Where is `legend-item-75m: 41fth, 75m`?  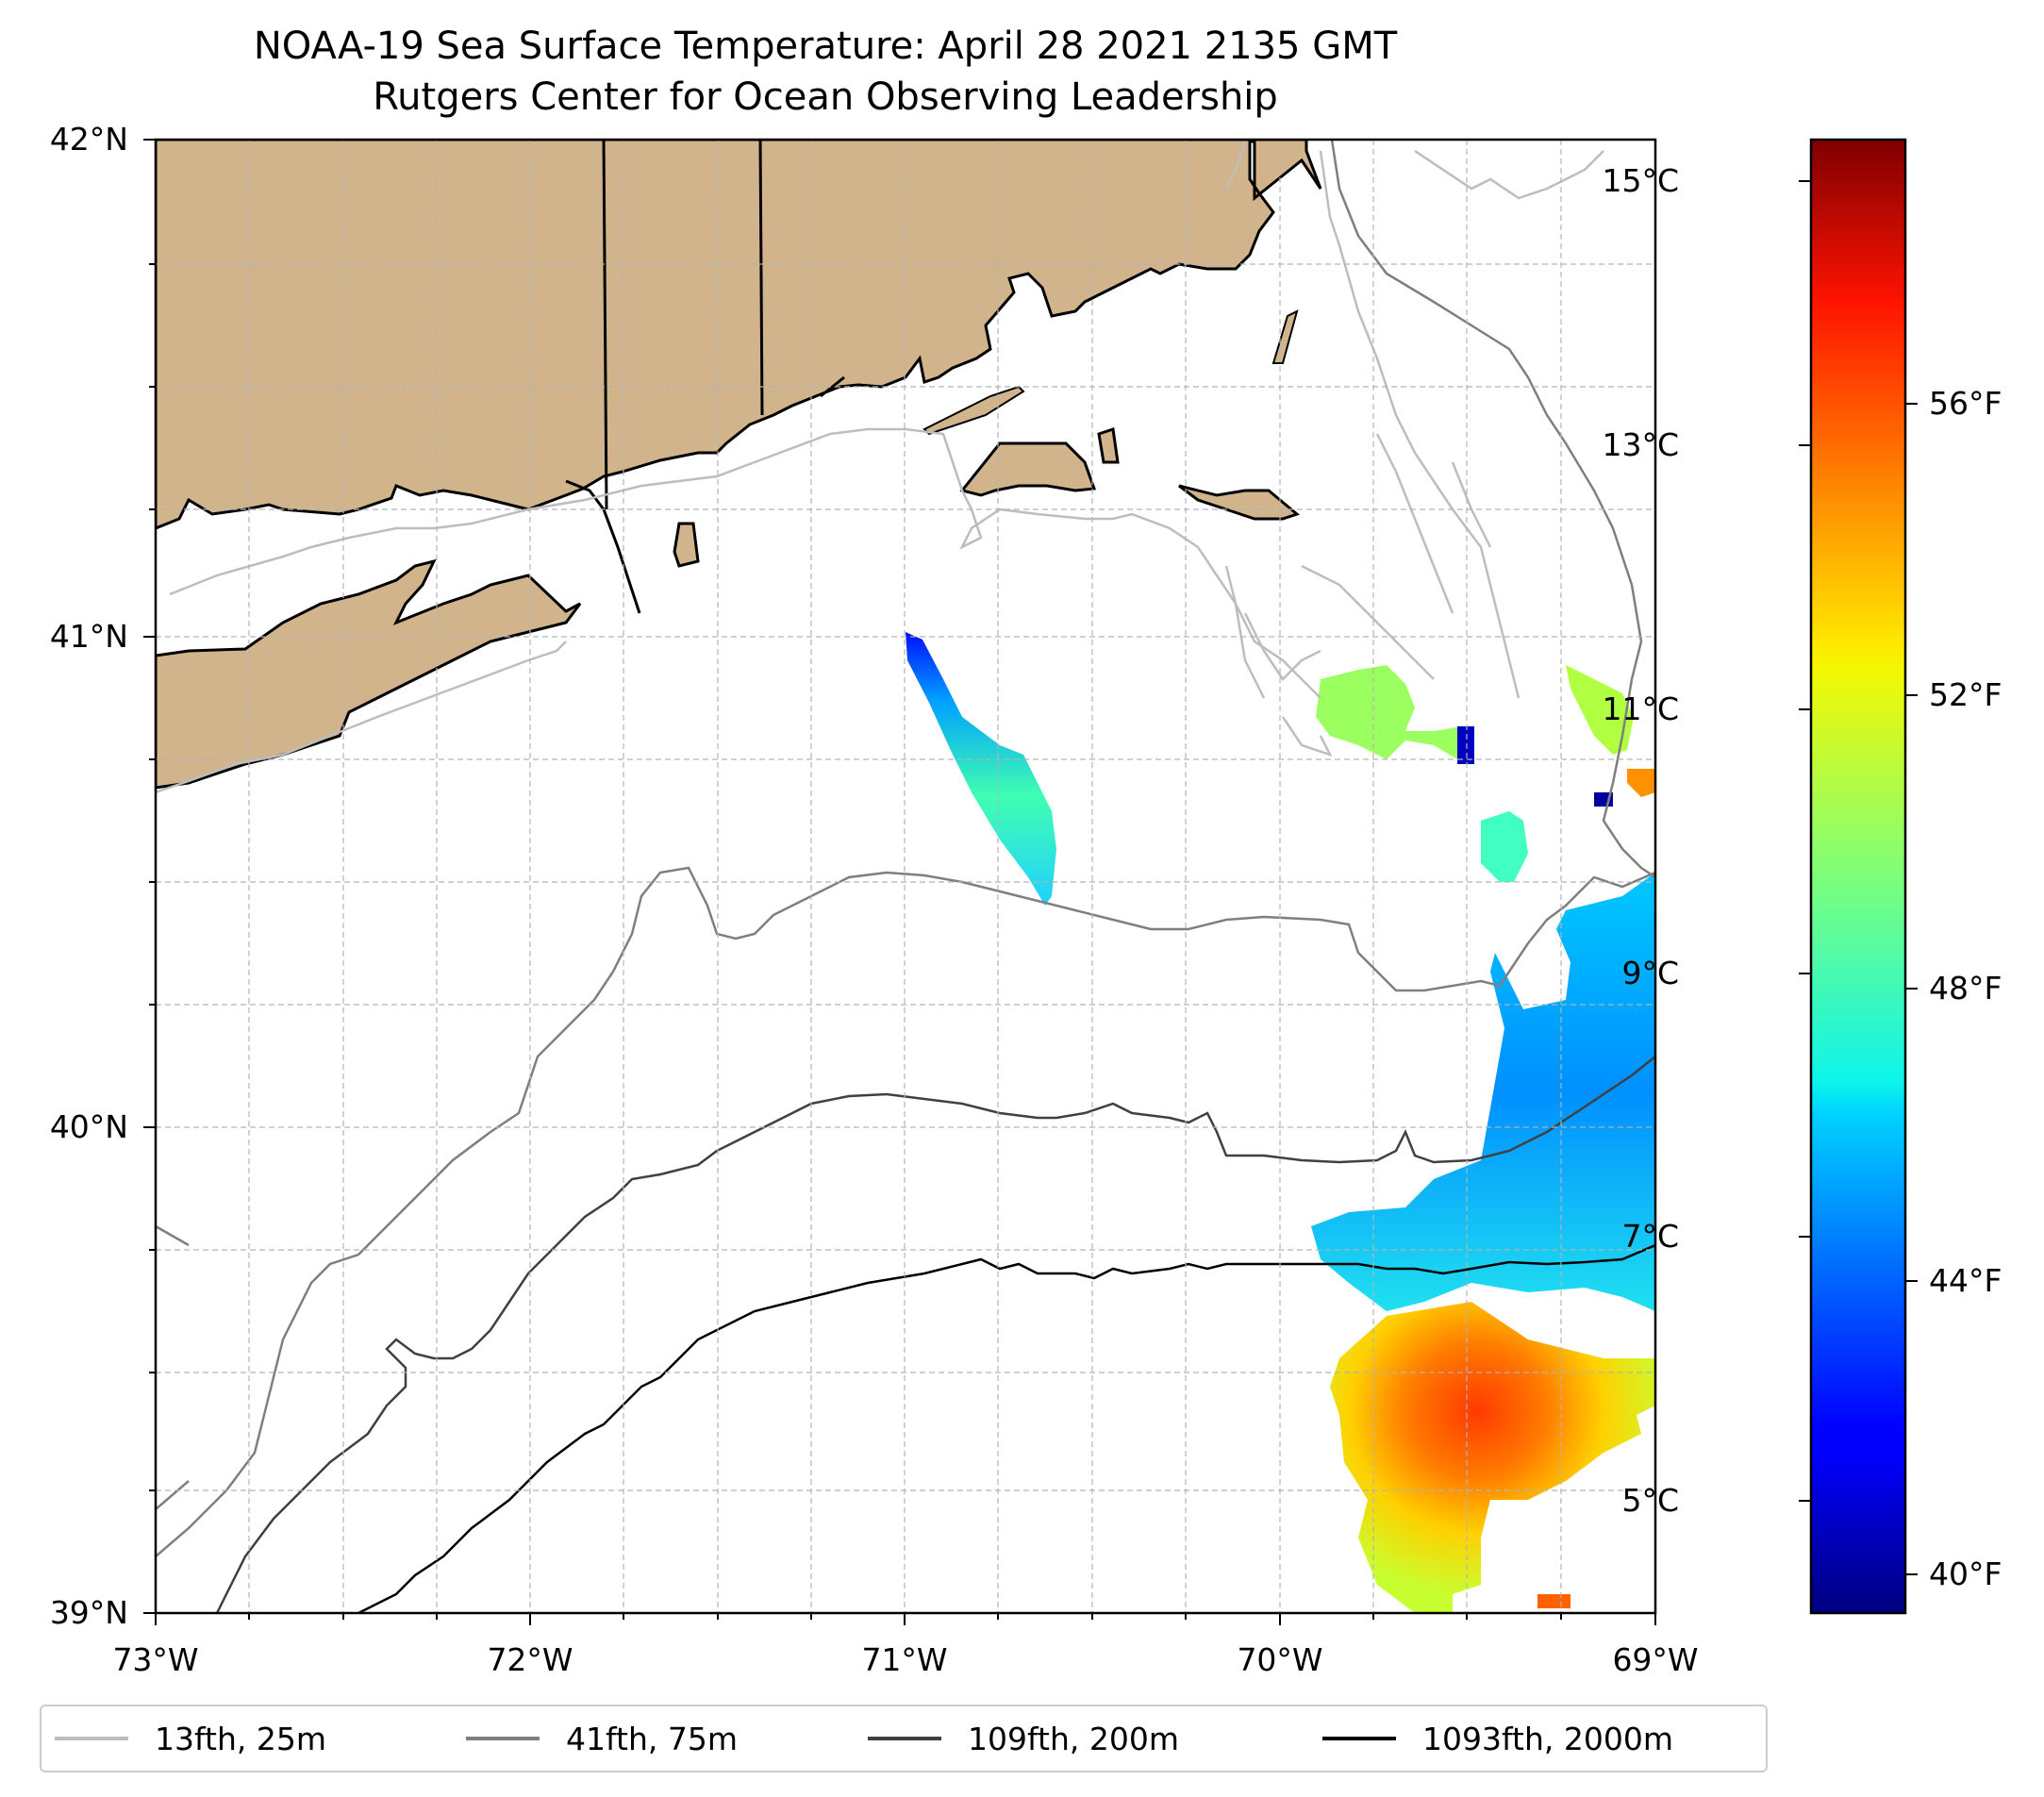
legend-item-75m: 41fth, 75m is located at coordinates (602, 1738).